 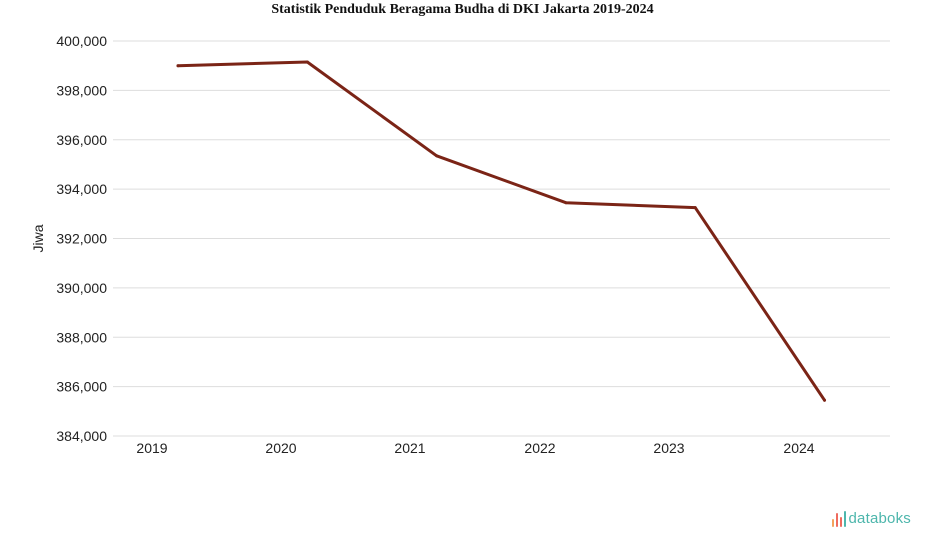 What do you see at coordinates (81, 387) in the screenshot?
I see `y-tick-label: 386,000` at bounding box center [81, 387].